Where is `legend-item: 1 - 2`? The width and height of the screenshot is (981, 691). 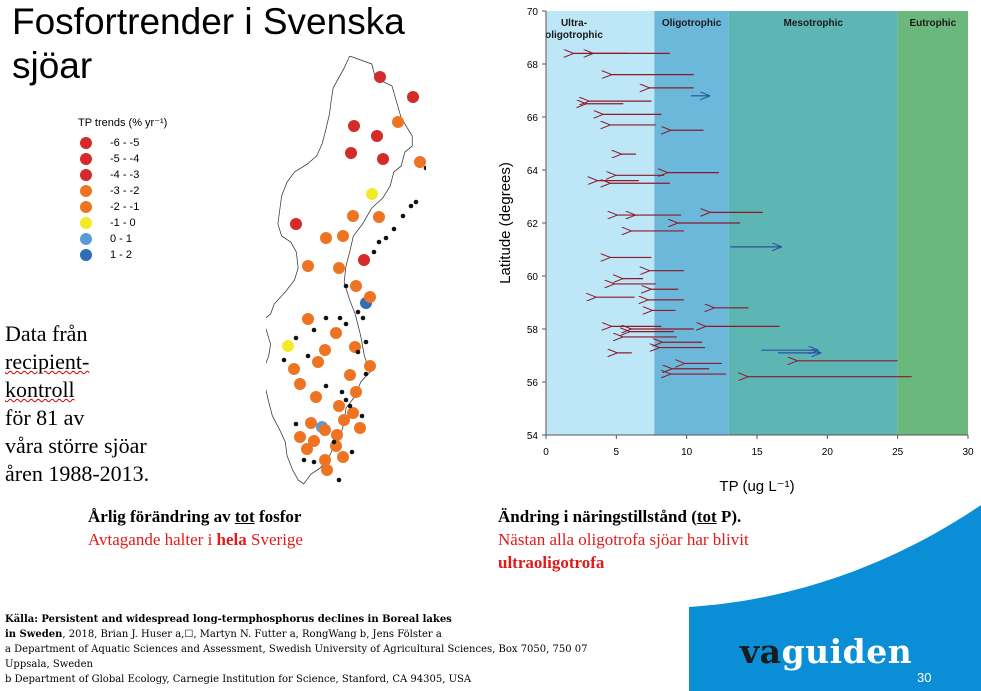
legend-item: 1 - 2 is located at coordinates (122, 255).